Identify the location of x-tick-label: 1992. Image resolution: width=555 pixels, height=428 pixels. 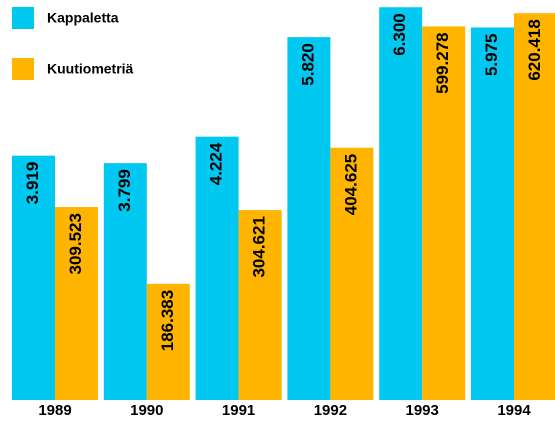
(330, 410).